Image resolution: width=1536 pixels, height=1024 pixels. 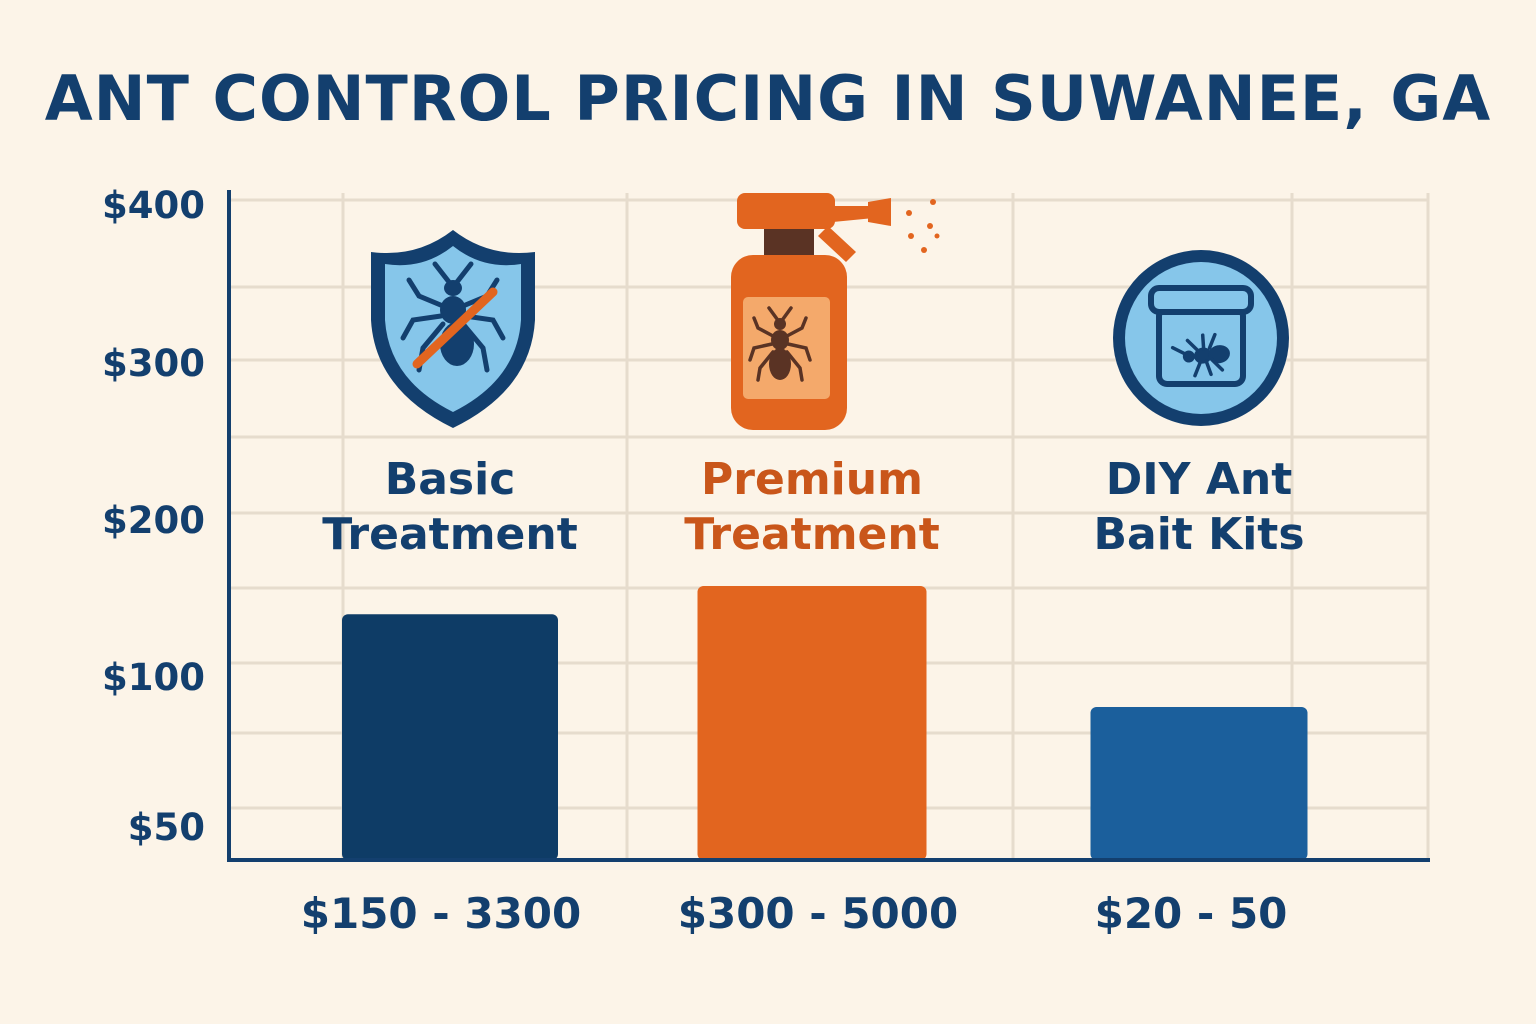 I want to click on y-axis-ticks: $400 $300 $200 $100 $50, so click(x=153, y=516).